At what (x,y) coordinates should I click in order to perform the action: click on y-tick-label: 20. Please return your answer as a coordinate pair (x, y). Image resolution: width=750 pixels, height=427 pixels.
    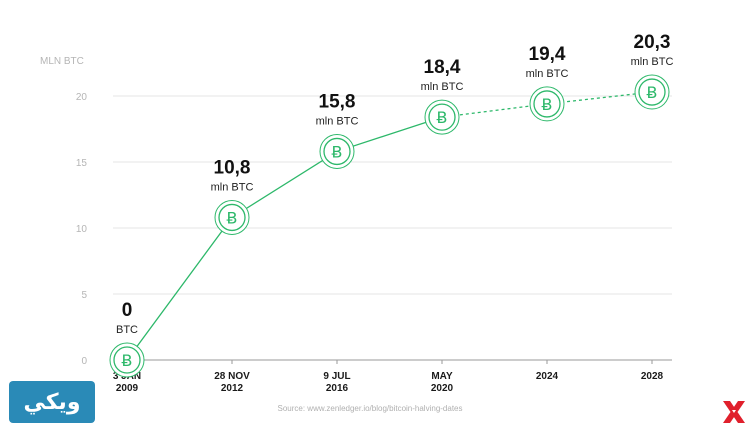
    Looking at the image, I should click on (82, 97).